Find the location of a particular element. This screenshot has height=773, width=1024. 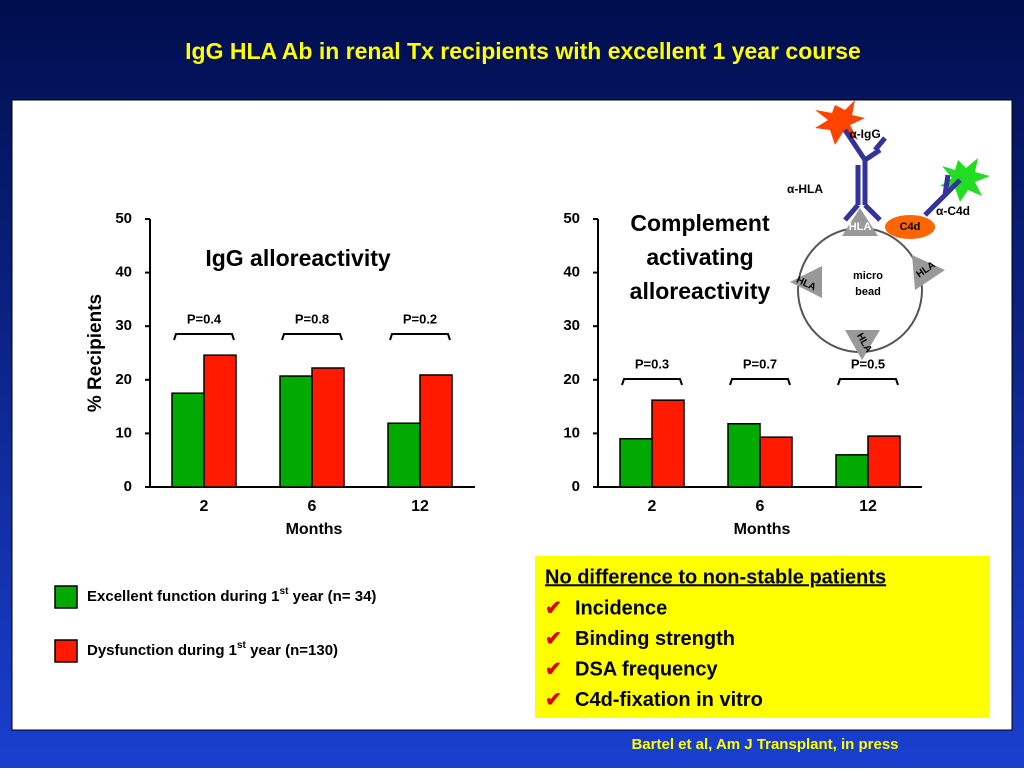

diagram-label: α-HLA is located at coordinates (805, 189).